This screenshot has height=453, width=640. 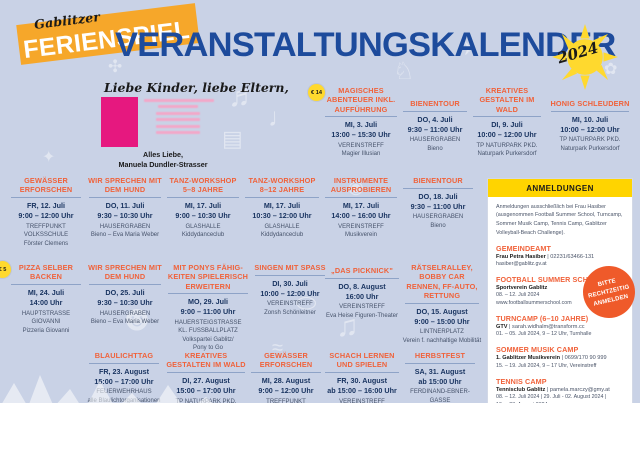 What do you see at coordinates (361, 215) in the screenshot?
I see `event-time: 14:00 – 16:00 Uhr` at bounding box center [361, 215].